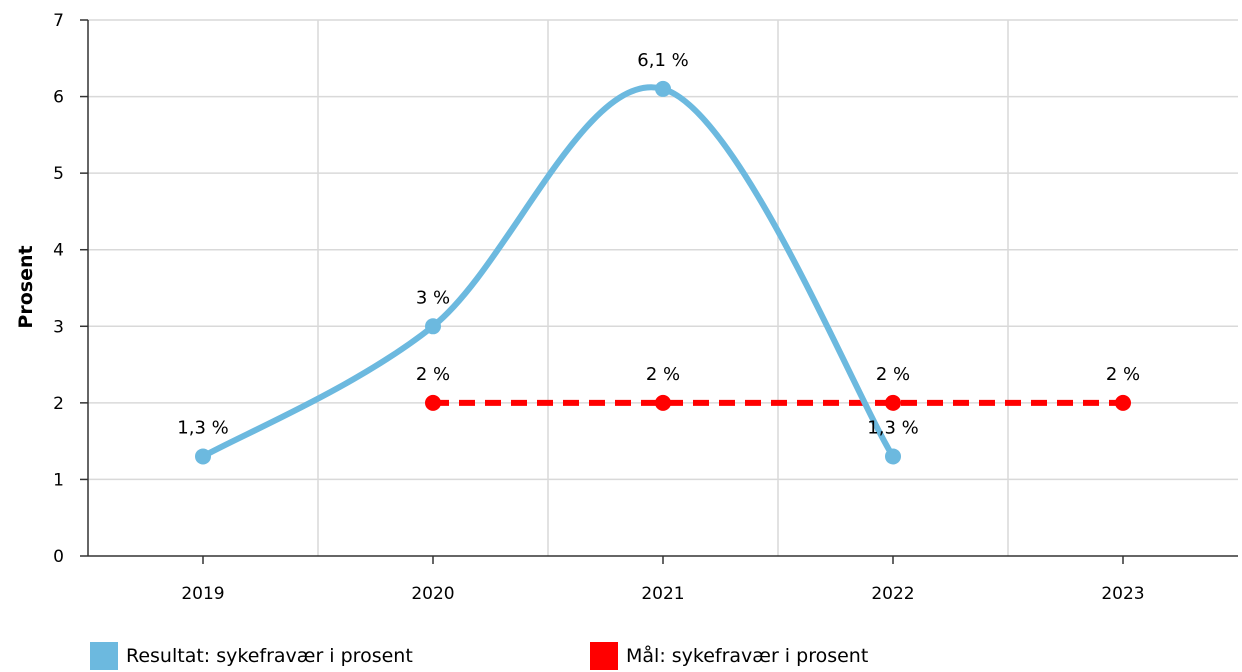 This screenshot has height=672, width=1242. I want to click on y-axis-title: Prosent, so click(26, 286).